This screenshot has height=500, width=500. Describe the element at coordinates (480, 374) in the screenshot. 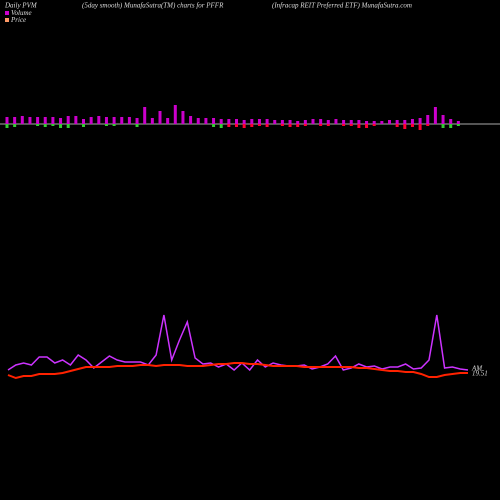

I see `price-end-label: 19.51` at that location.